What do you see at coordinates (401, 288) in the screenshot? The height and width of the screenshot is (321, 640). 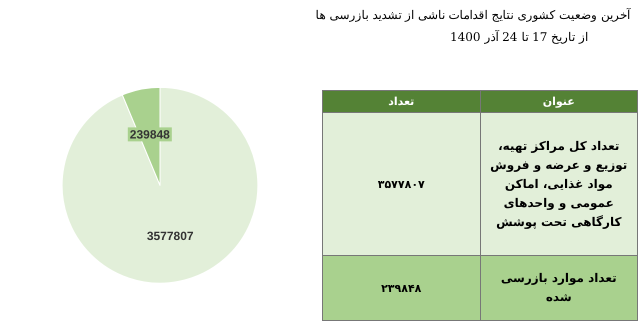 I see `text: ۲۳۹۸۴۸` at bounding box center [401, 288].